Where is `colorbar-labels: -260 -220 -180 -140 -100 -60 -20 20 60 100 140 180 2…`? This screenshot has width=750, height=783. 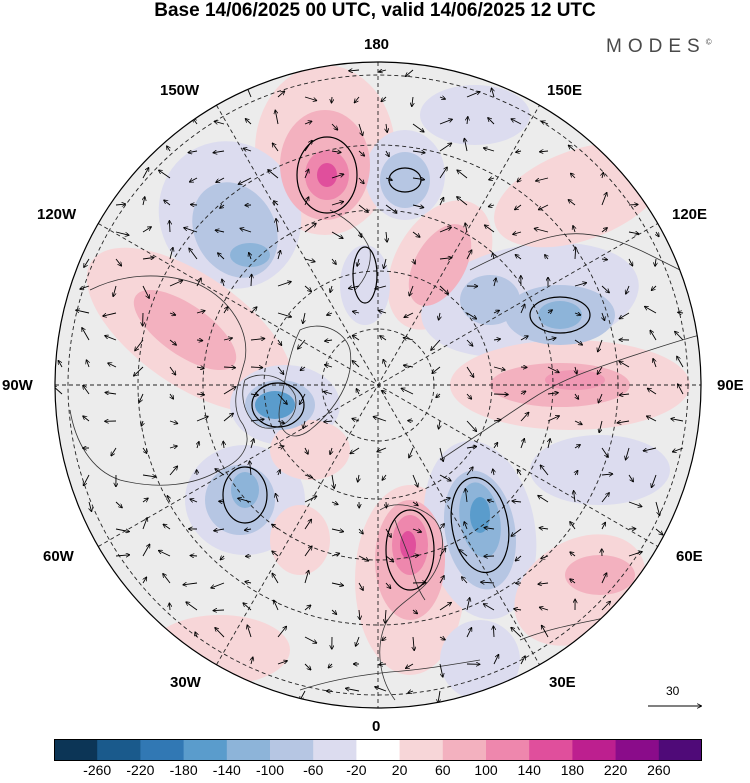 colorbar-labels: -260 -220 -180 -140 -100 -60 -20 20 60 100 140 180 2… is located at coordinates (375, 772).